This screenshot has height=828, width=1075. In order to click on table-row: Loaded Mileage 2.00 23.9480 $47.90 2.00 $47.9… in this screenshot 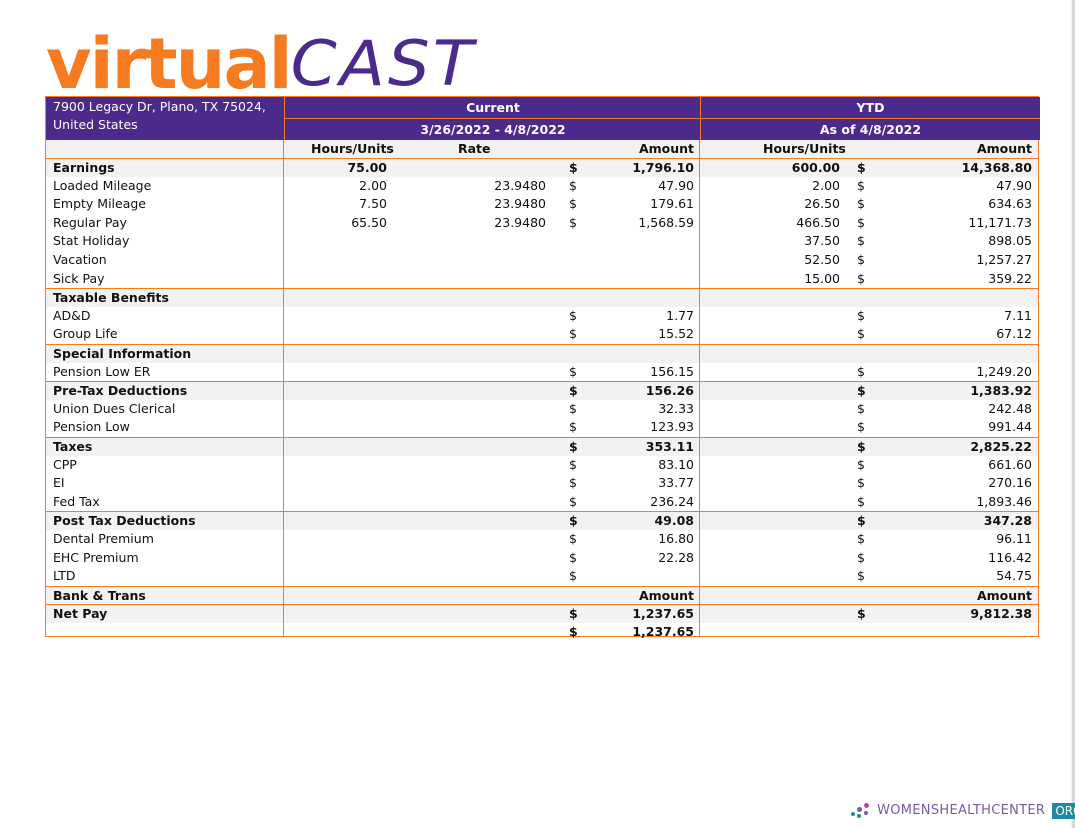, I will do `click(542, 186)`.